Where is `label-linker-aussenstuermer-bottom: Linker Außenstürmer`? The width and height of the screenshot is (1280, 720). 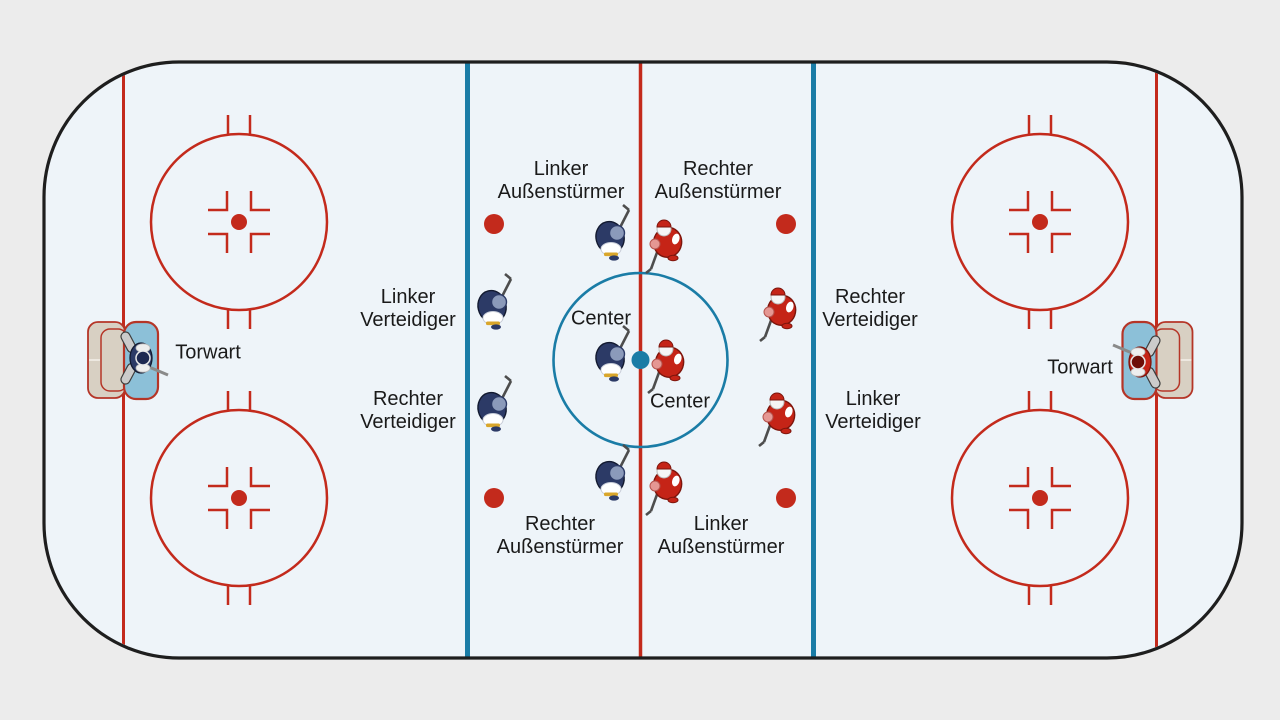
label-linker-aussenstuermer-bottom: Linker Außenstürmer is located at coordinates (721, 535).